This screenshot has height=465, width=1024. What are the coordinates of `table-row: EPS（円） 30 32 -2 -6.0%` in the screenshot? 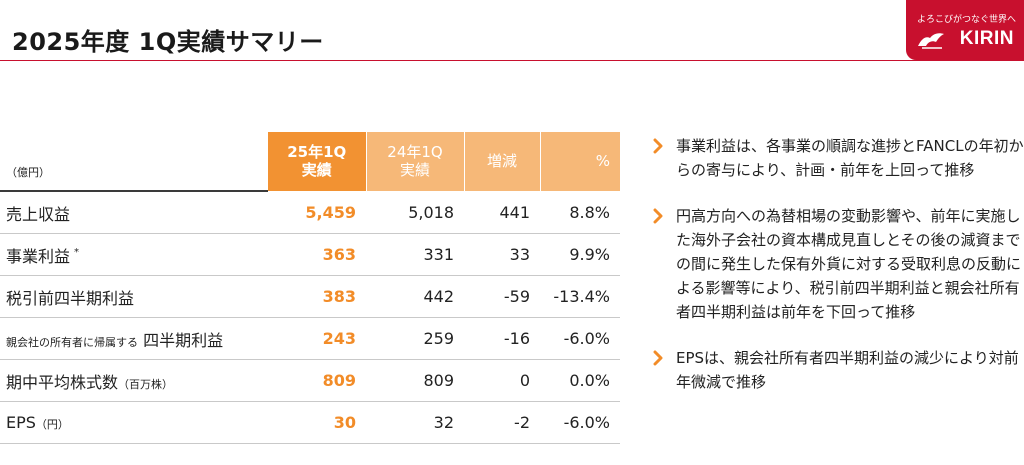 It's located at (310, 422).